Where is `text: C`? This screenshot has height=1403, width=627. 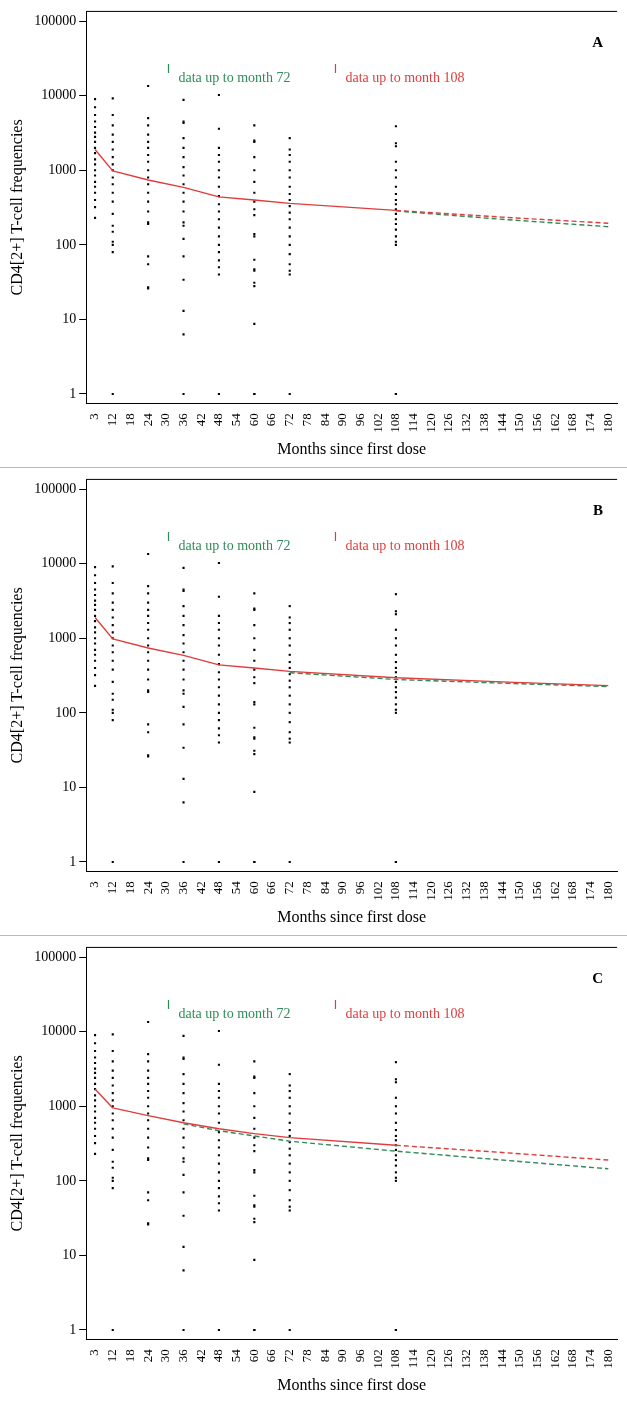 text: C is located at coordinates (598, 977).